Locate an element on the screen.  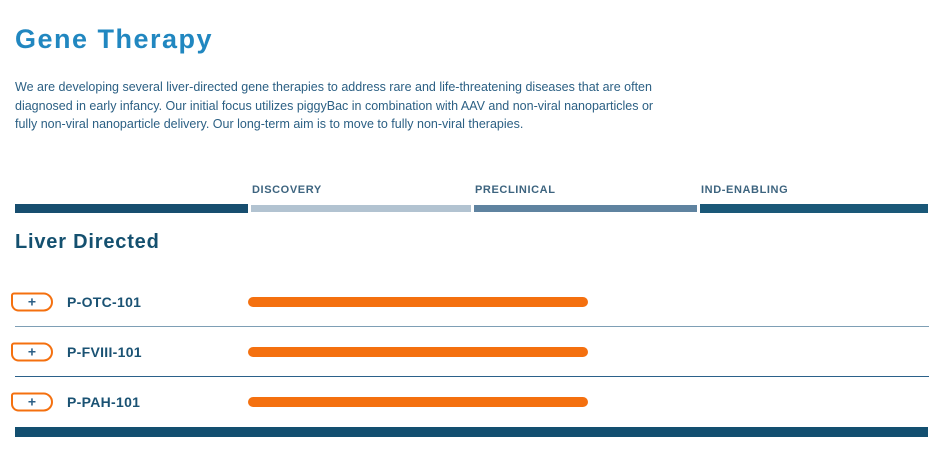
program-row-p-otc-101: + P-OTC-101 is located at coordinates (472, 302).